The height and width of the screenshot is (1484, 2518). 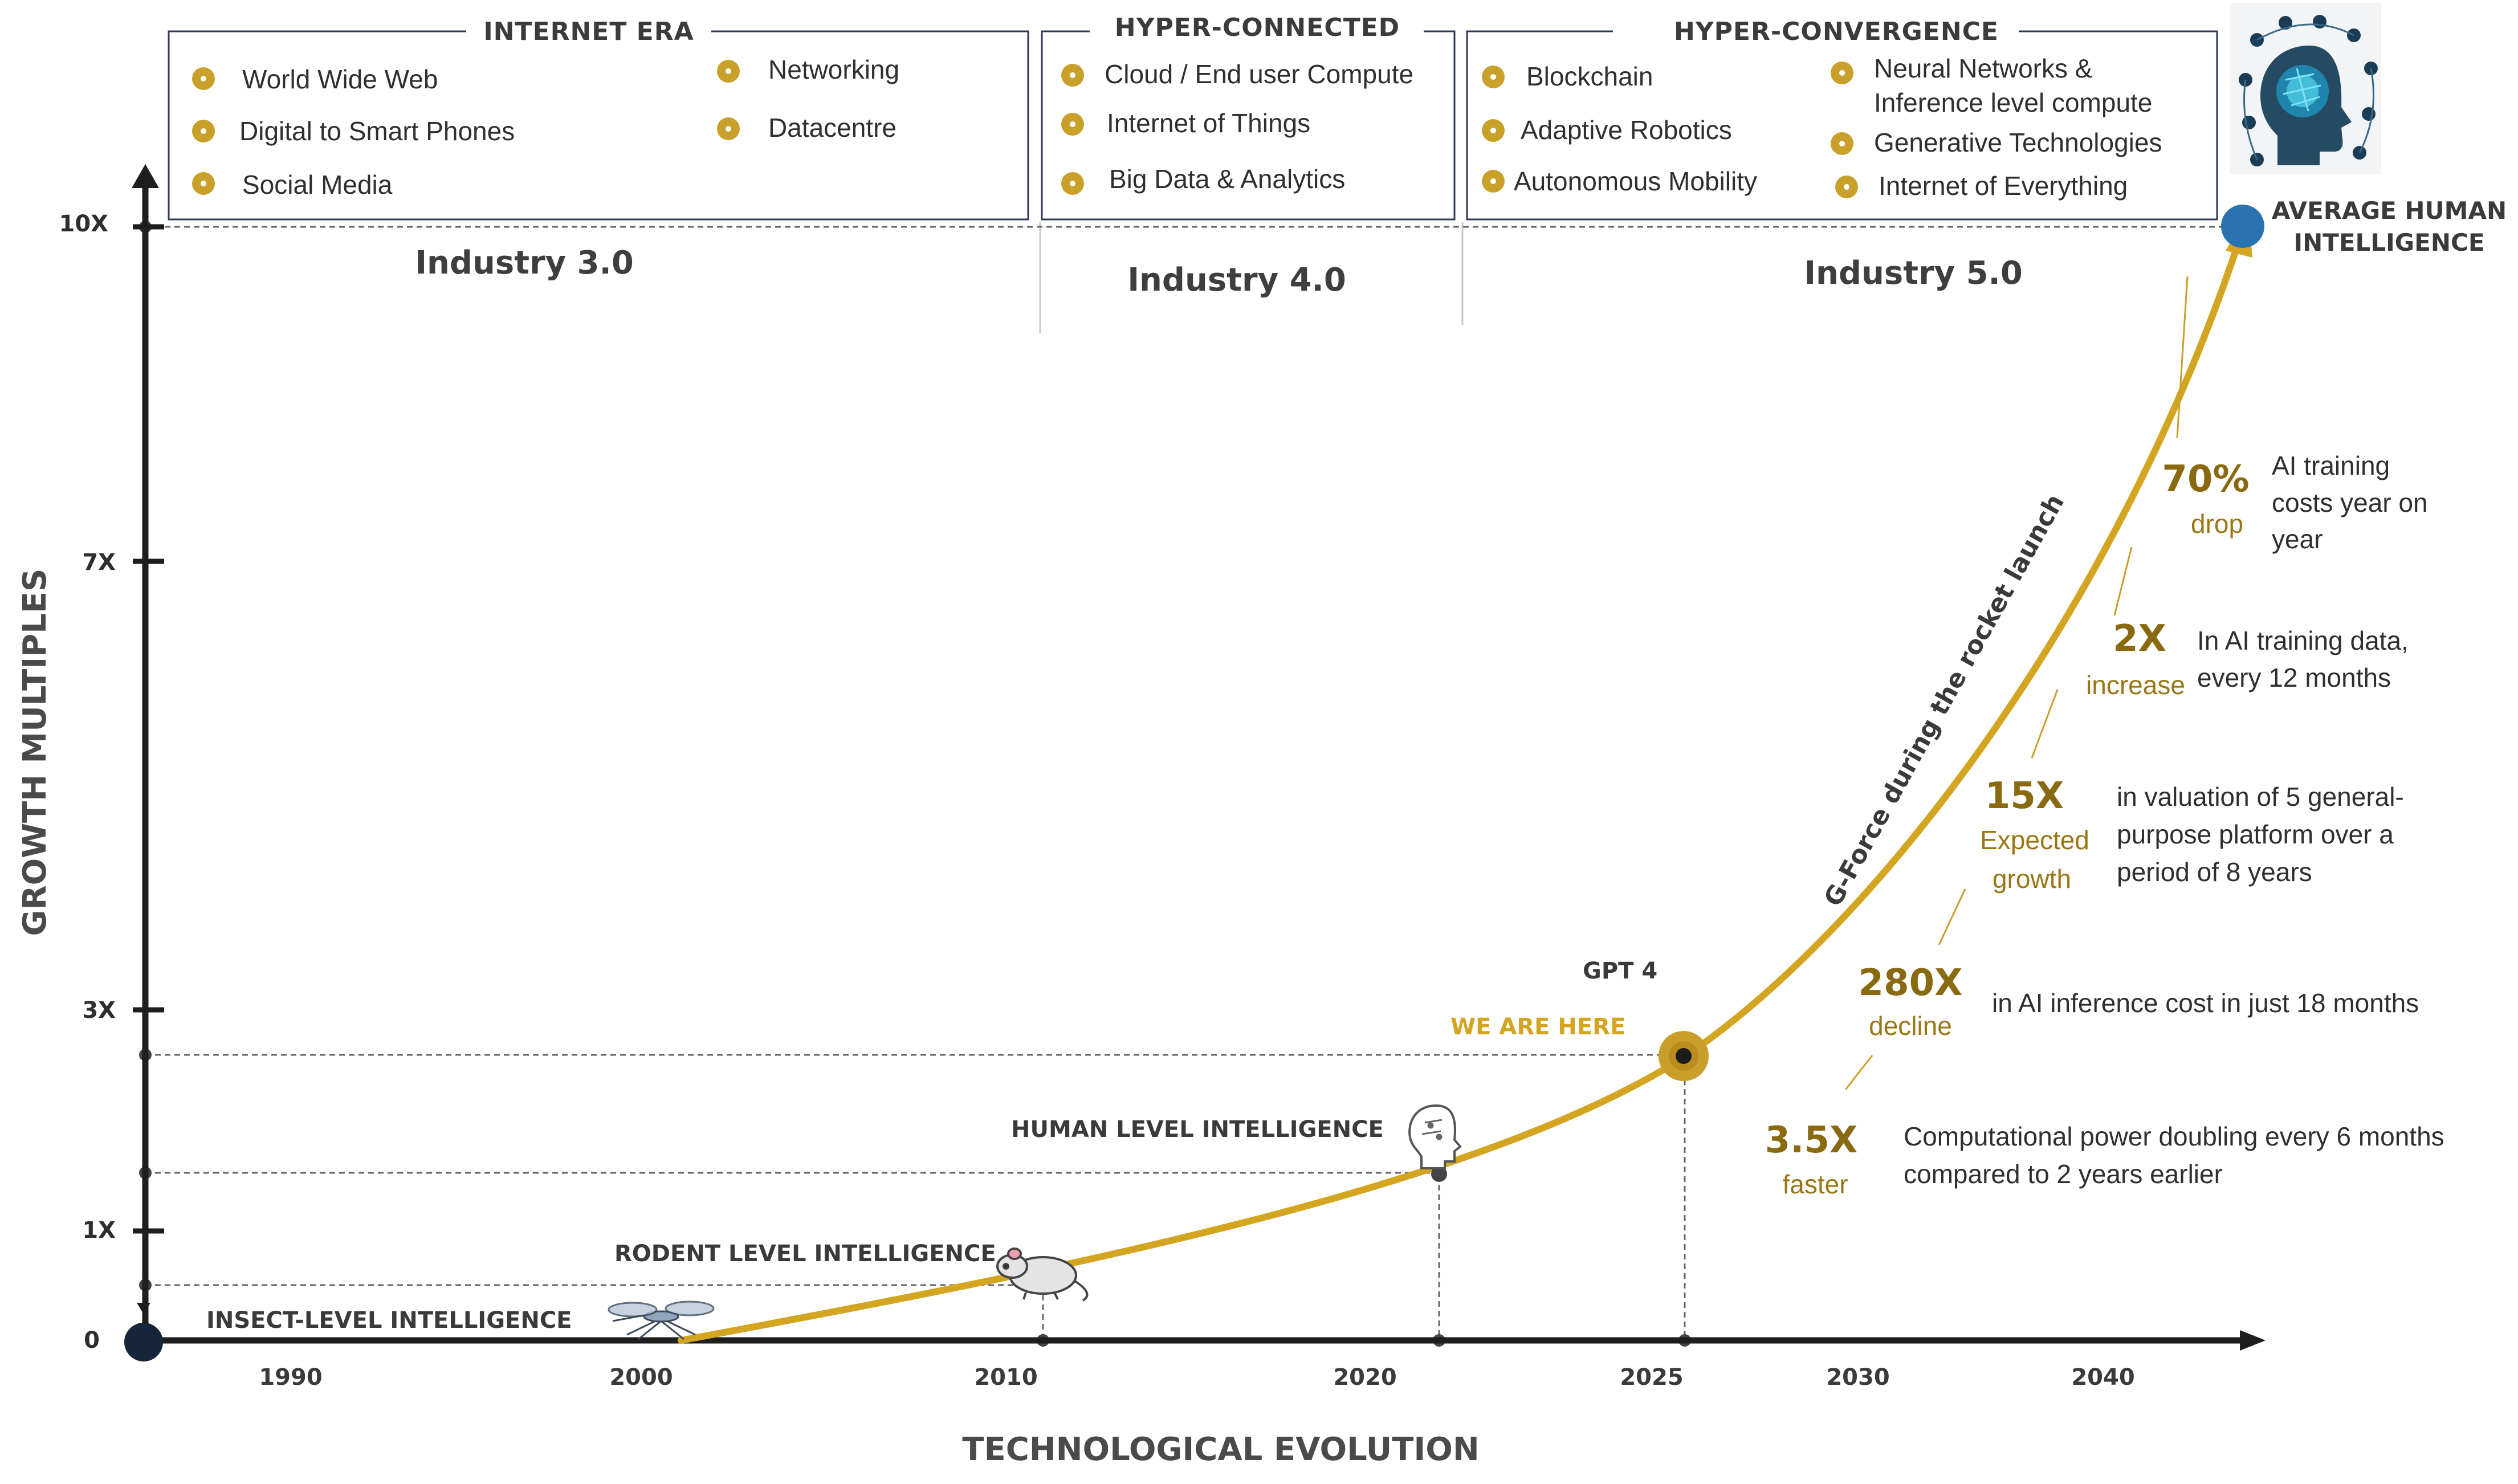 I want to click on era-item: Adaptive Robotics, so click(x=1627, y=130).